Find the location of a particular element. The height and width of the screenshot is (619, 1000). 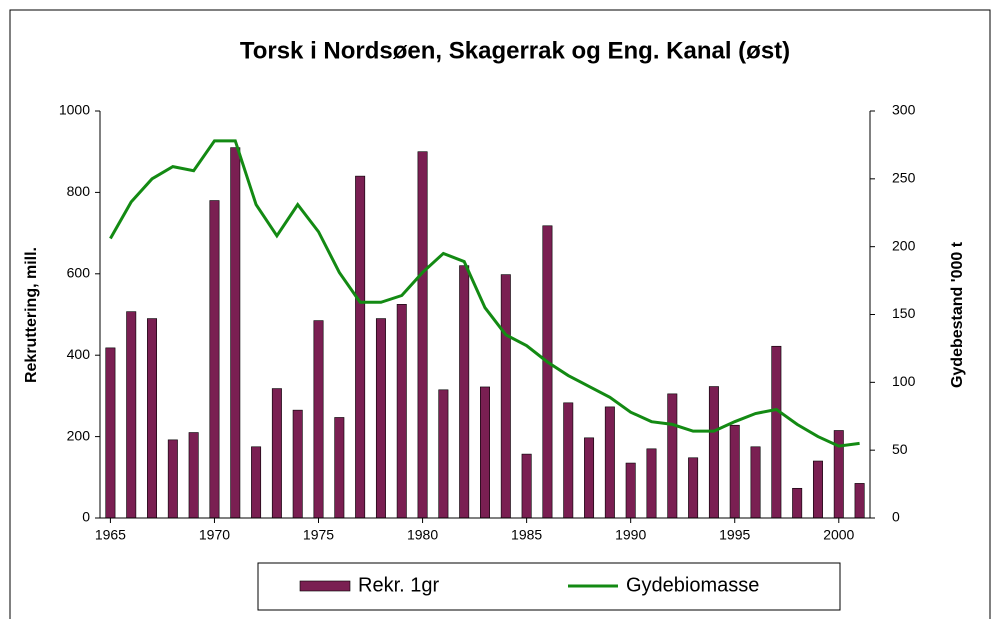

x-tick-label: 2000 is located at coordinates (838, 535).